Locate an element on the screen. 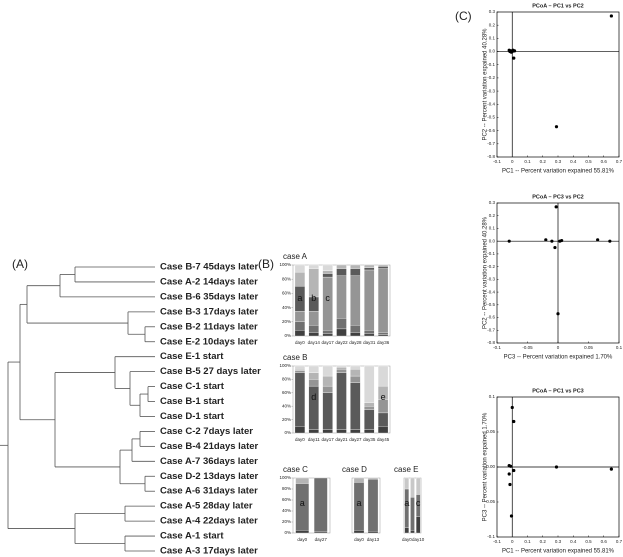  leaf-label: Case D-1 start is located at coordinates (192, 416).